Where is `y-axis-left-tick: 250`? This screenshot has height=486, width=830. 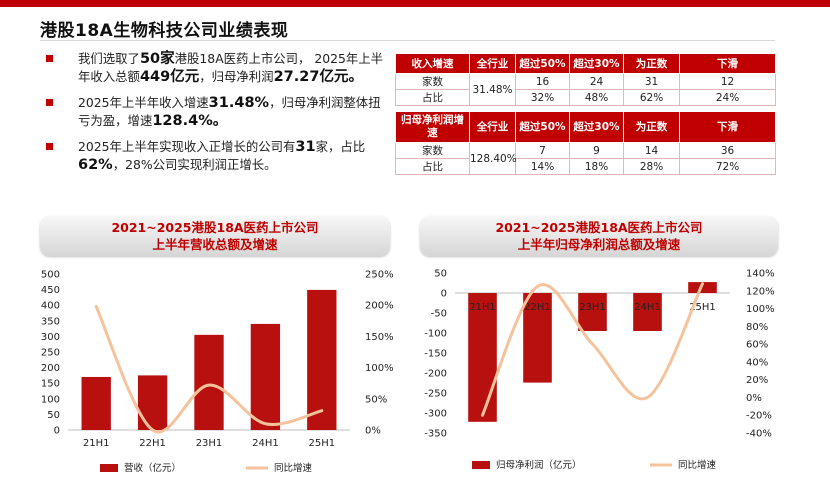
y-axis-left-tick: 250 is located at coordinates (50, 353).